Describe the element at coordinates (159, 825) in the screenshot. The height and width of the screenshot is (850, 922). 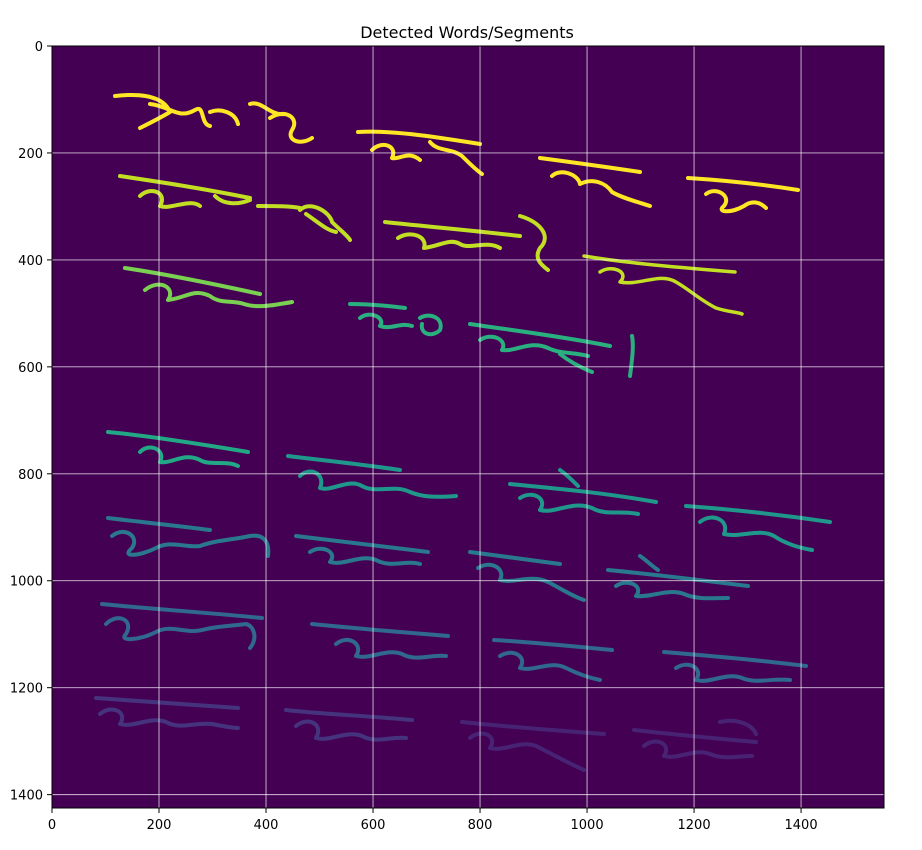
I see `x-tick-label: 200` at that location.